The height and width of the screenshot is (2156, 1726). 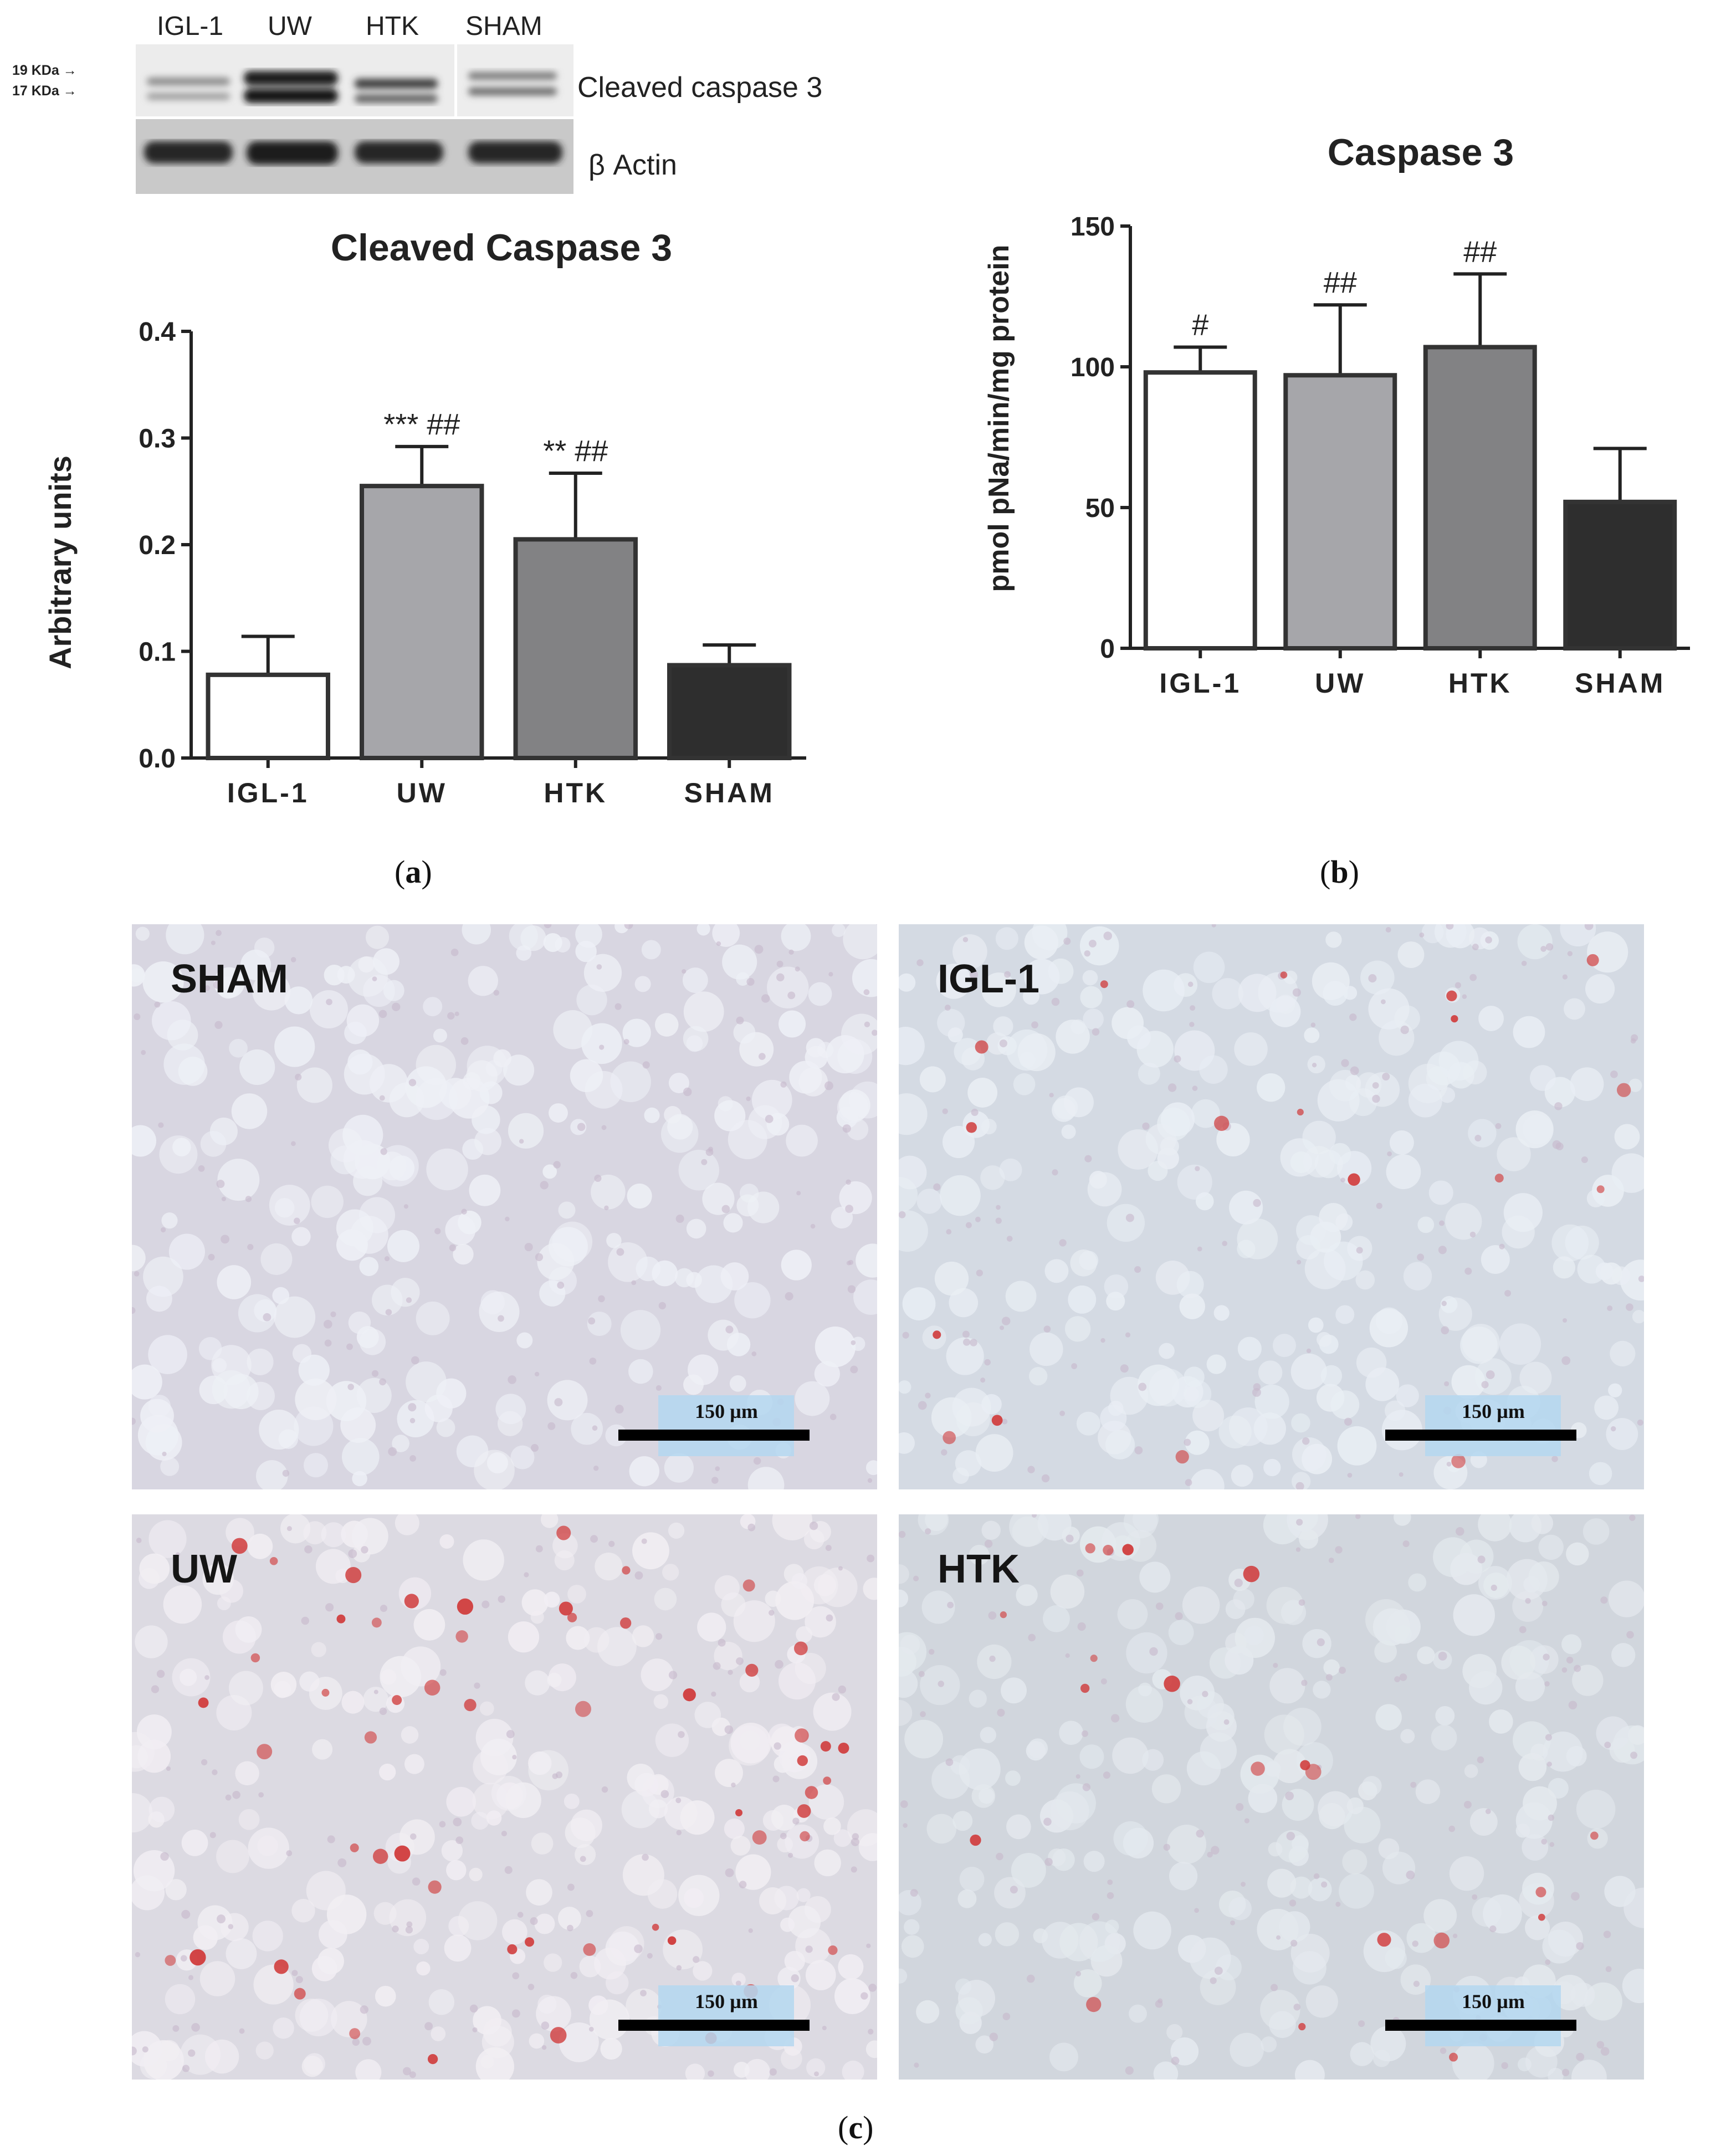 I want to click on micrograph-label: HTK, so click(x=979, y=1569).